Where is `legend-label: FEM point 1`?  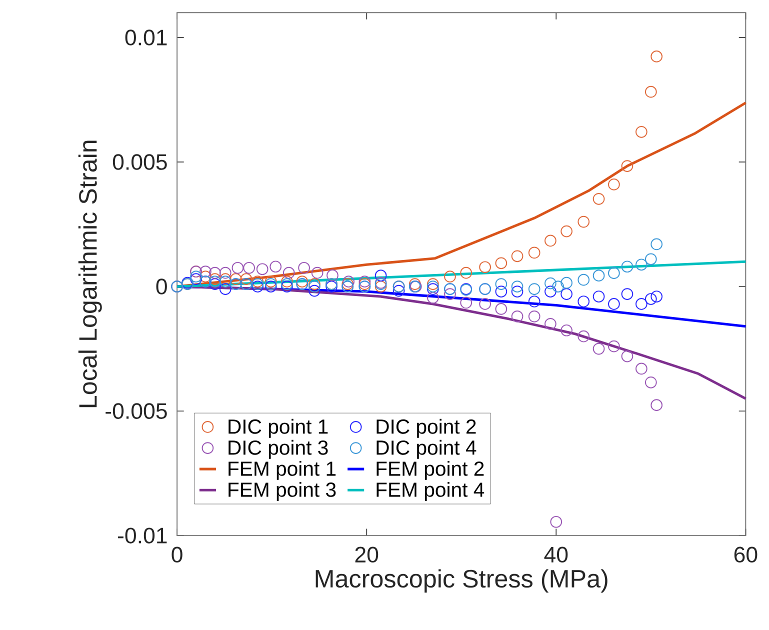
legend-label: FEM point 1 is located at coordinates (282, 470).